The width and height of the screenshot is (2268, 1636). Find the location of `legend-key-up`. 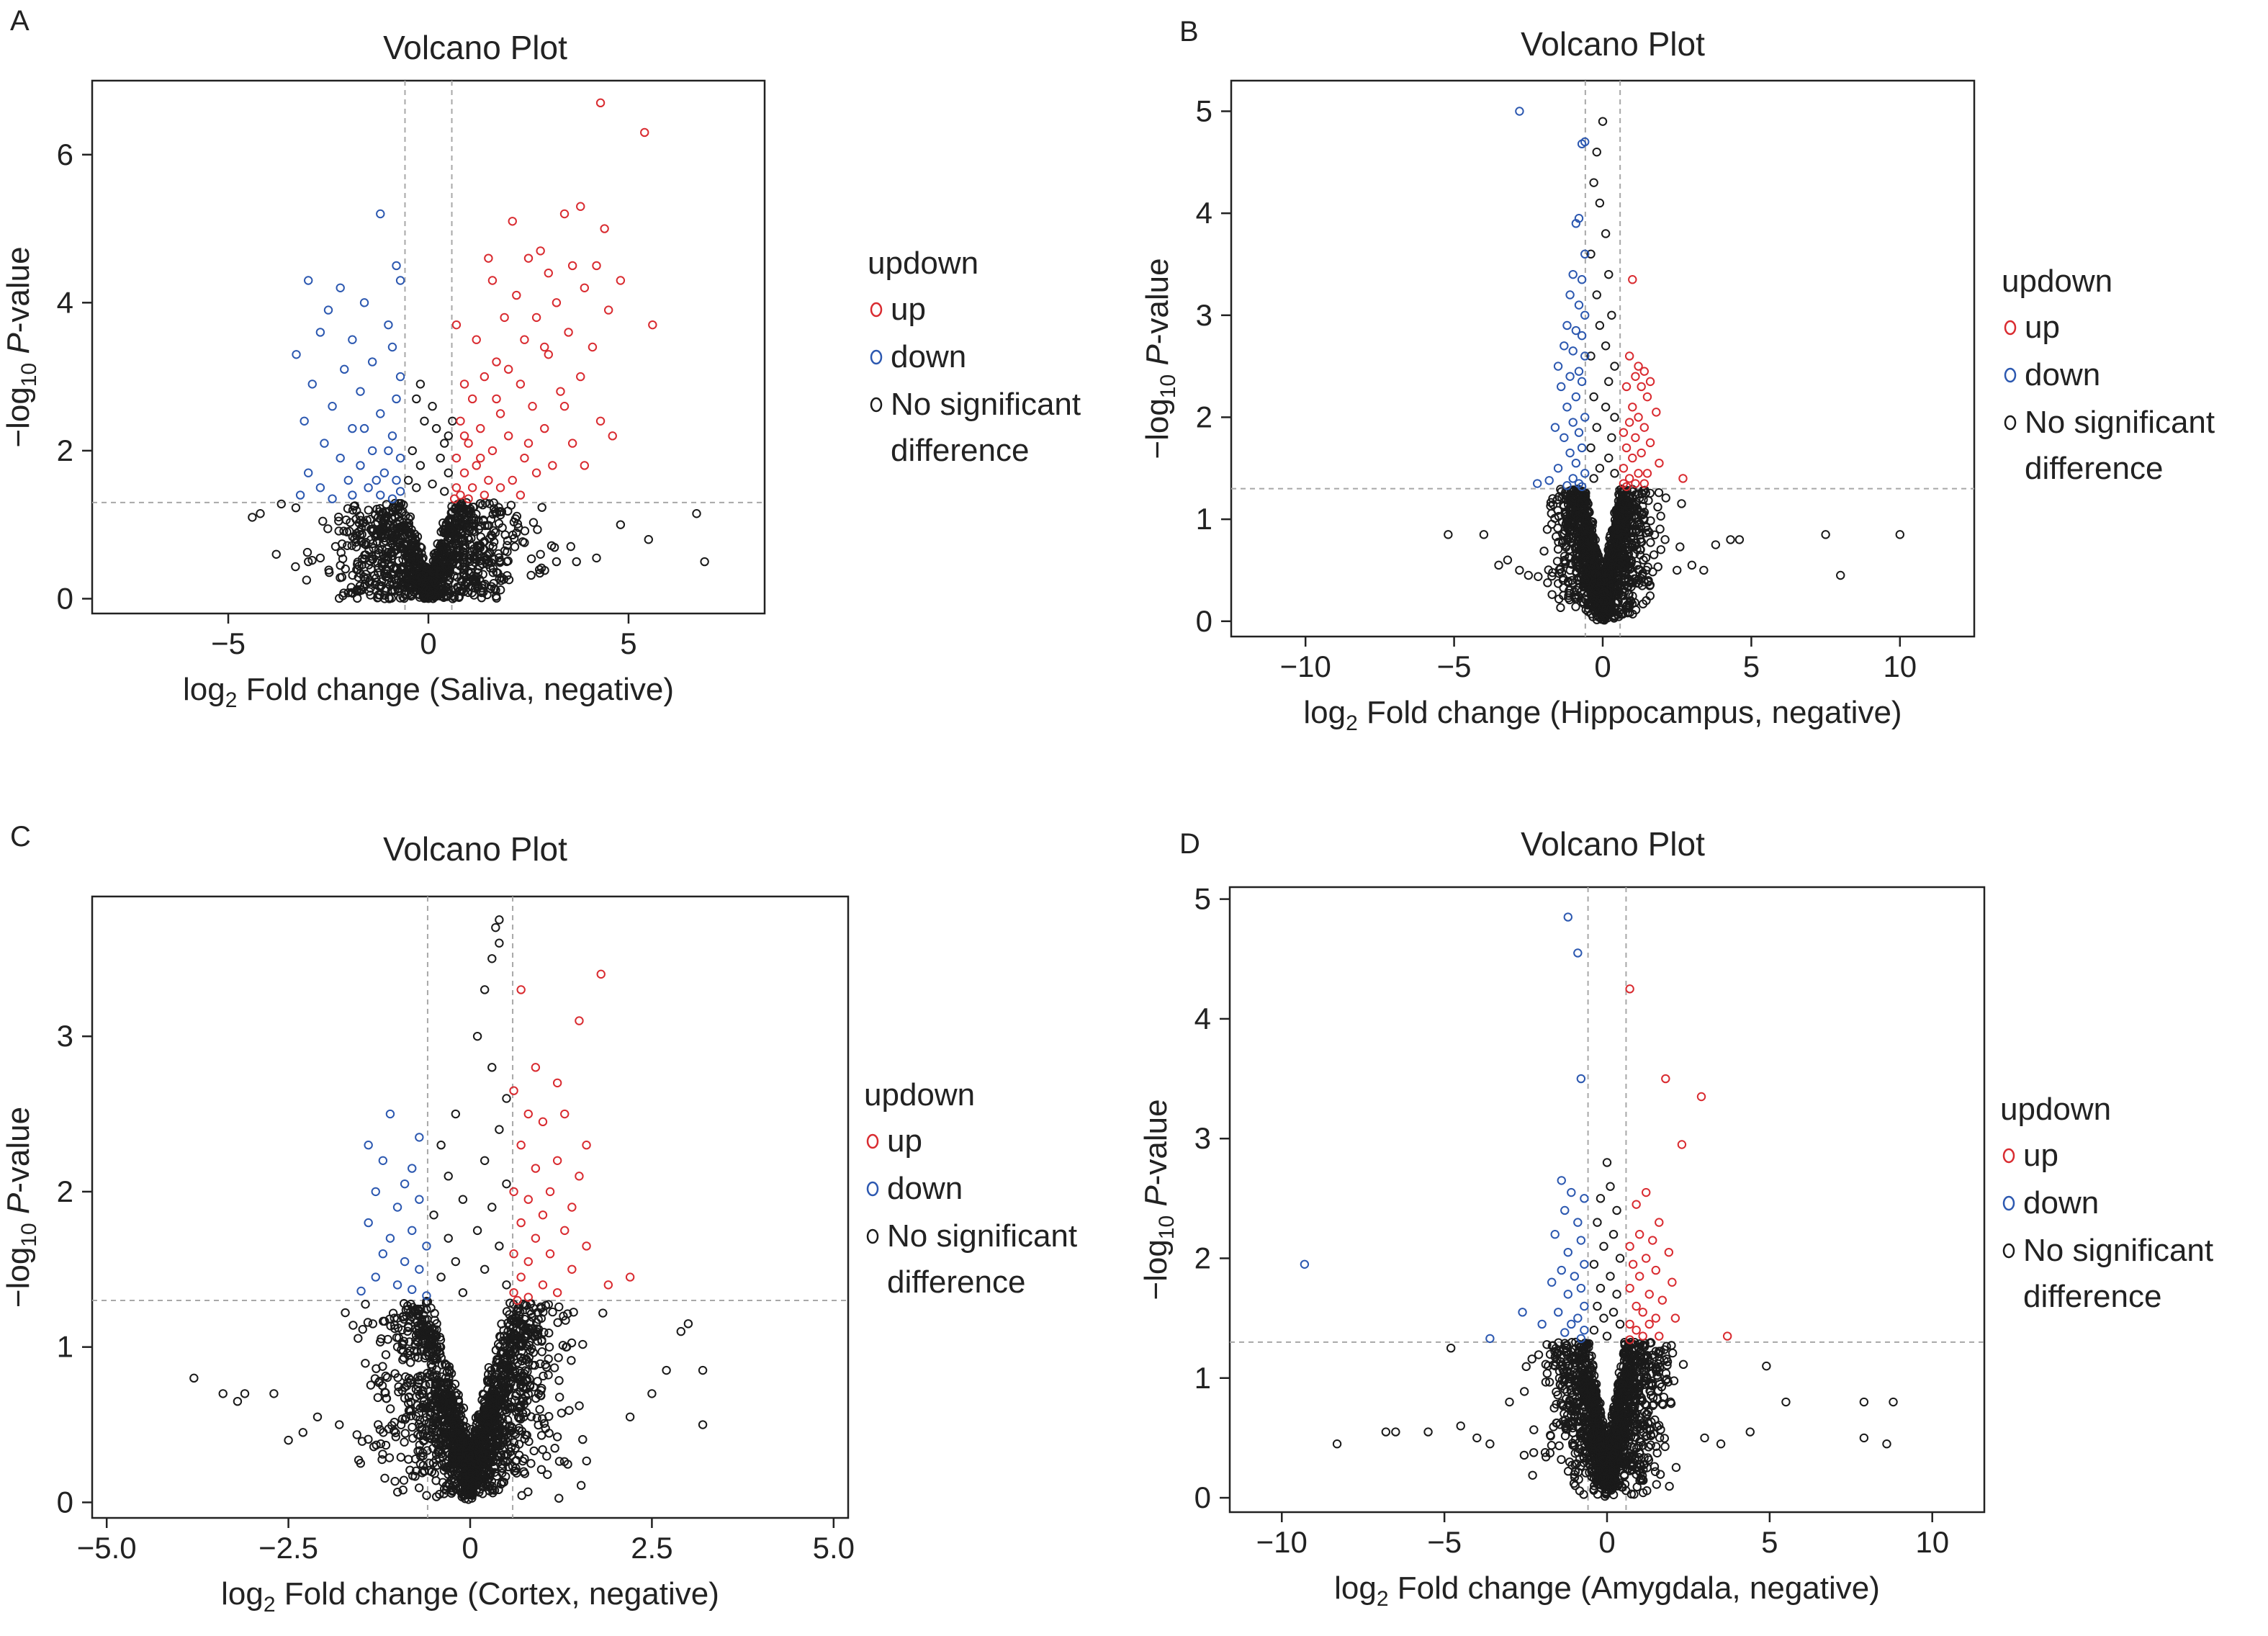

legend-key-up is located at coordinates (873, 1141).